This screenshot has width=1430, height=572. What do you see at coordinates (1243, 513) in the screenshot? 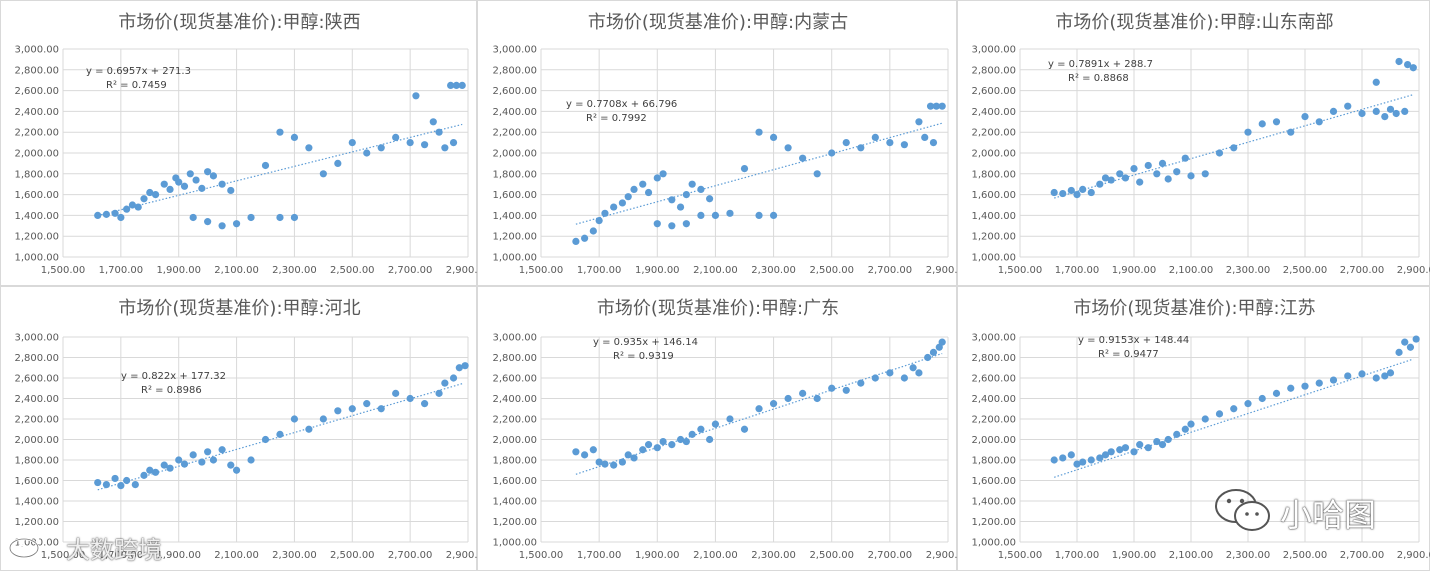
I see `wechat-icon` at bounding box center [1243, 513].